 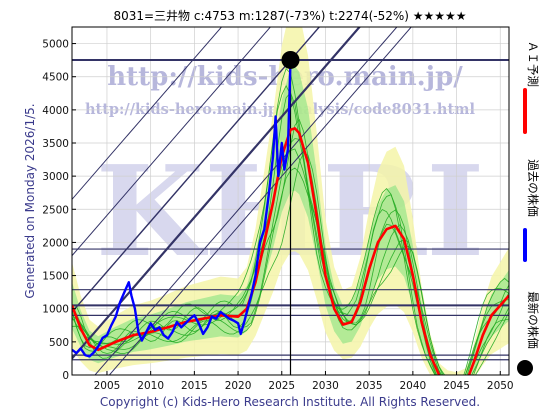 I want to click on legend-latest-label: 最新の株価, so click(x=533, y=320).